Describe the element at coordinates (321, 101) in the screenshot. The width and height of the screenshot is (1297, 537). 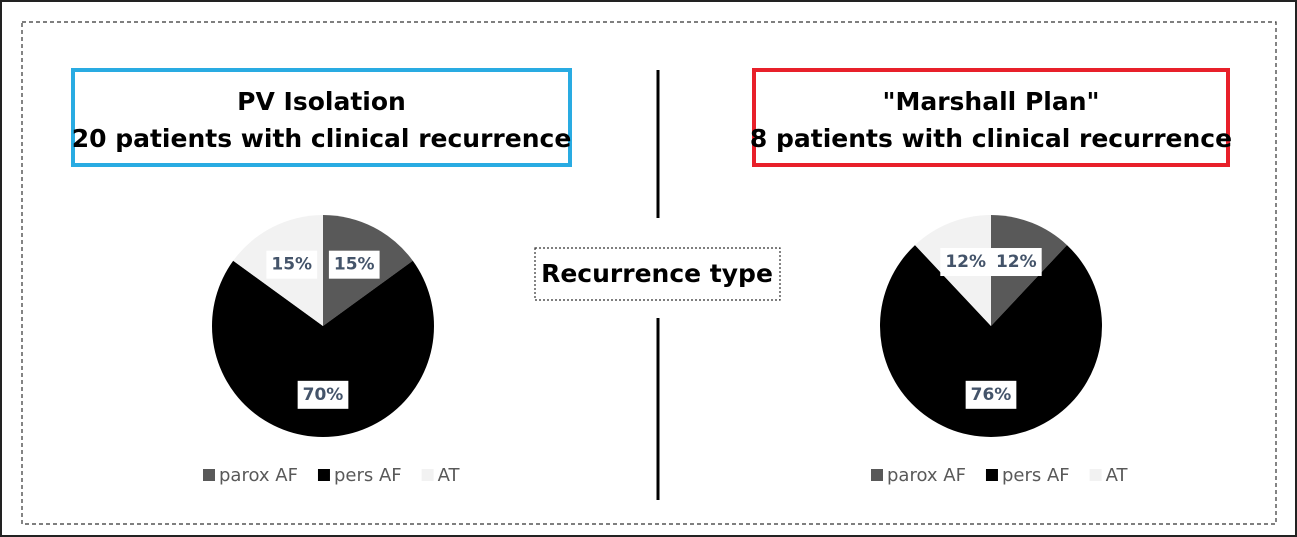
I see `chart-title: PV Isolation` at that location.